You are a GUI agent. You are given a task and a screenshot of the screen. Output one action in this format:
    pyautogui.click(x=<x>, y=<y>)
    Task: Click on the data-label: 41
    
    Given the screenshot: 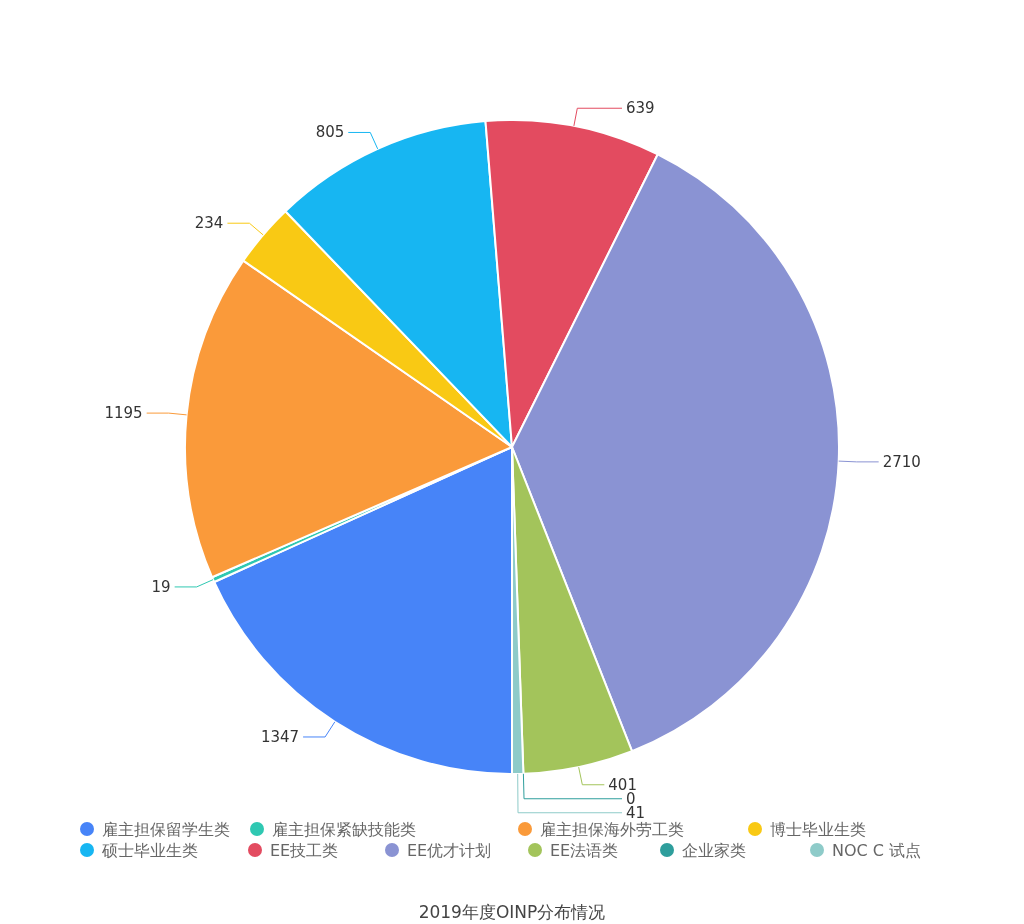 What is the action you would take?
    pyautogui.click(x=636, y=812)
    